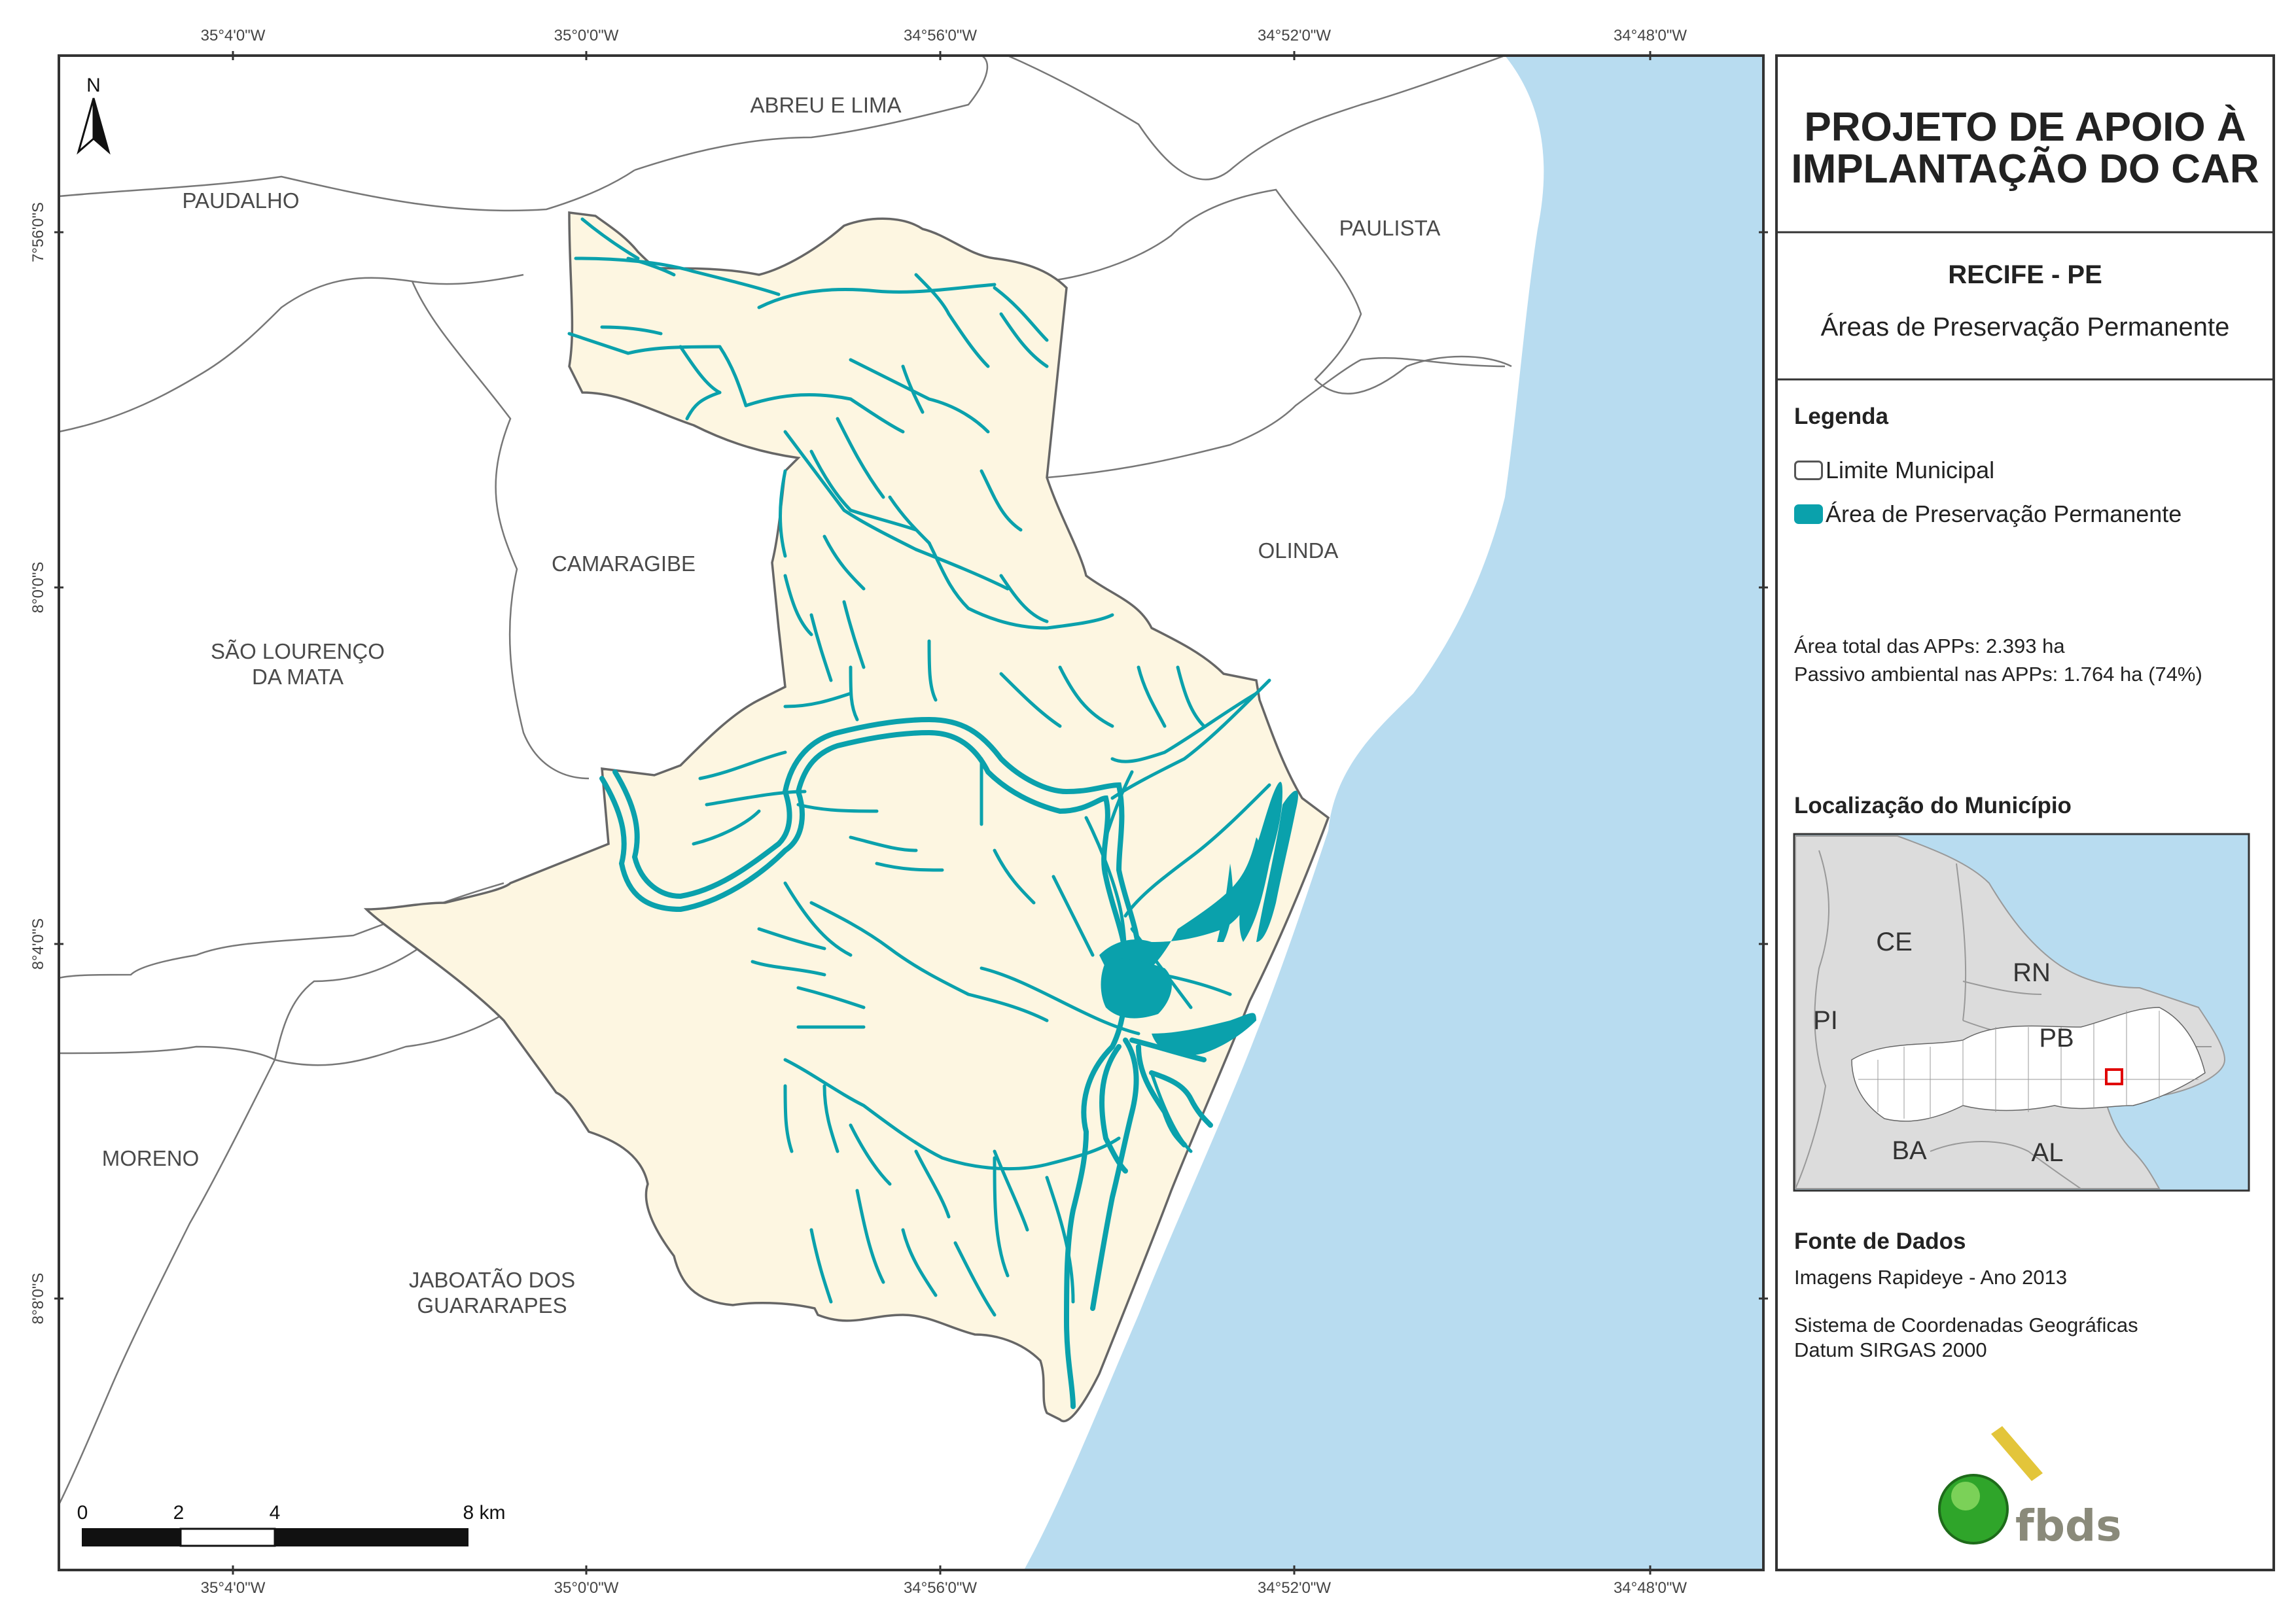 The width and height of the screenshot is (2296, 1623). I want to click on legend-item-app: Área de Preservação Permanente, so click(1987, 514).